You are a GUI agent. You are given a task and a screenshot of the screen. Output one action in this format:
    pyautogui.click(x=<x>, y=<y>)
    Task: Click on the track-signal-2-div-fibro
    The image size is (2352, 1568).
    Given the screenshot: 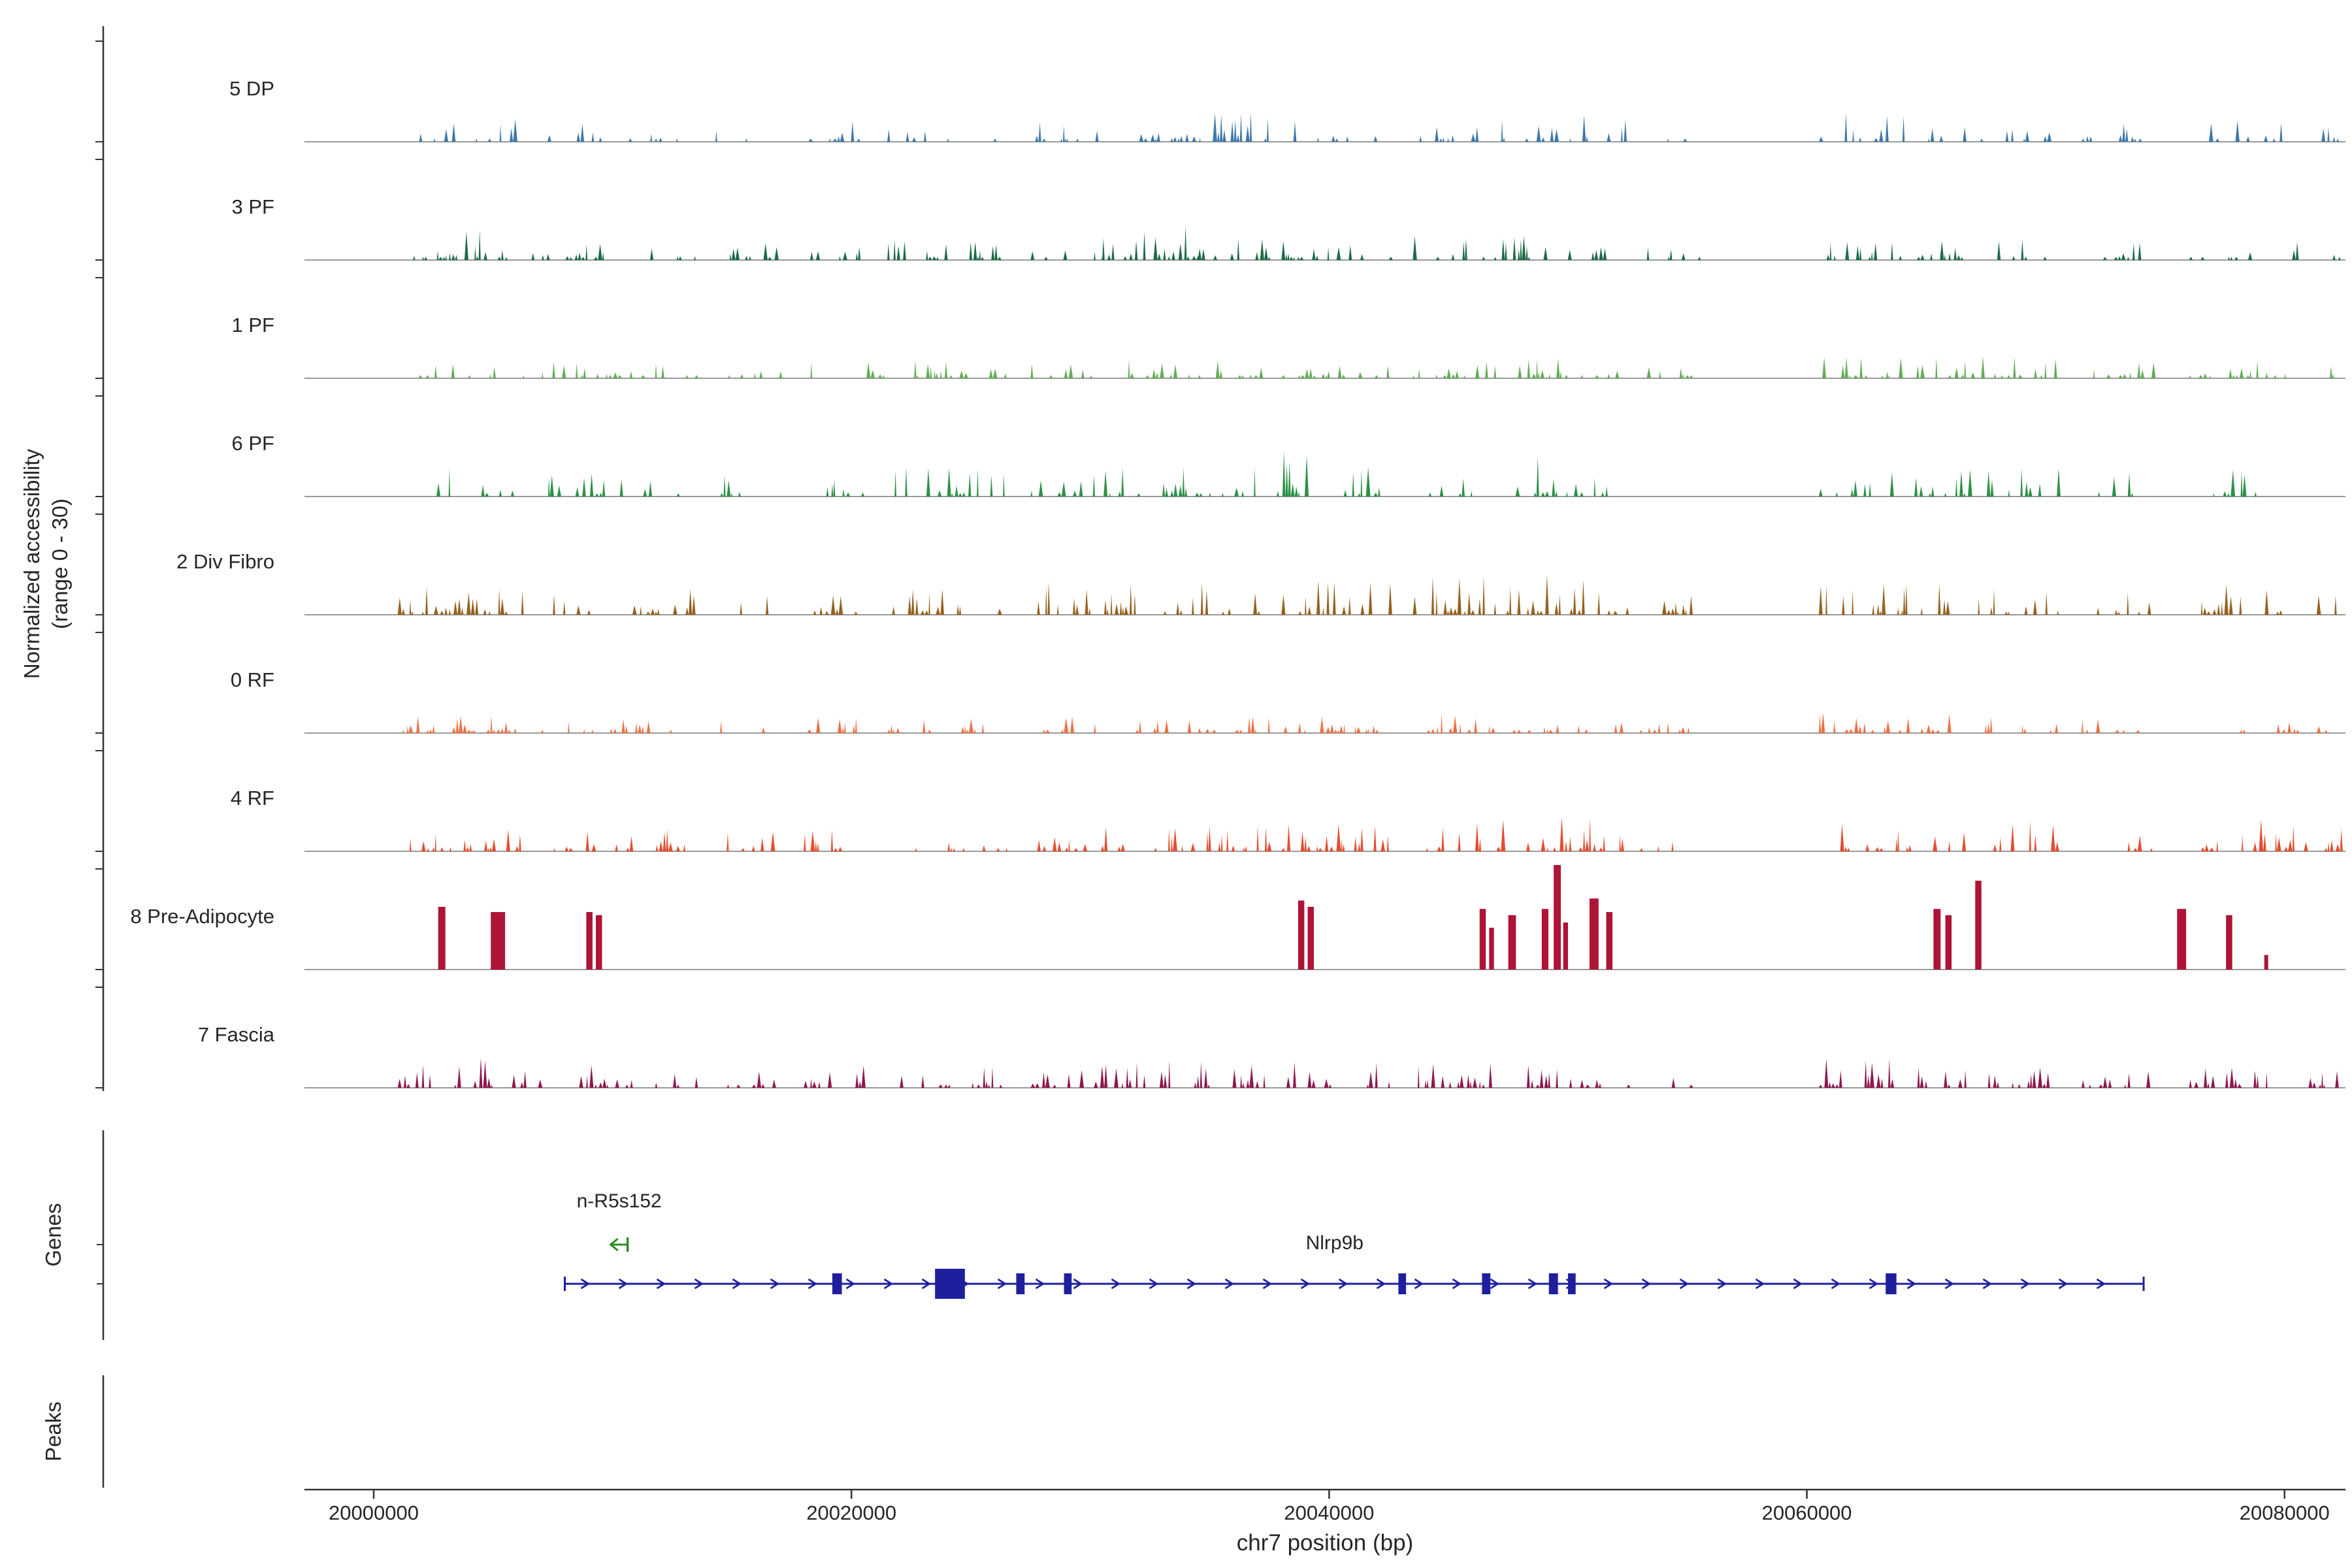 What is the action you would take?
    pyautogui.click(x=1367, y=594)
    